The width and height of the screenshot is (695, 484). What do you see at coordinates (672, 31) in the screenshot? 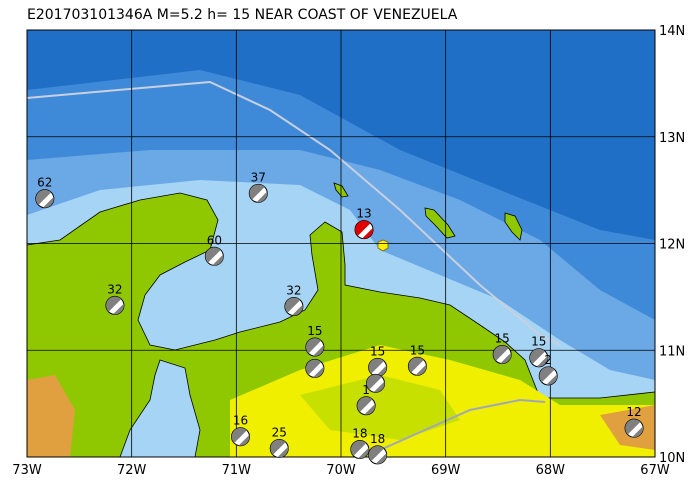
I see `lat-tick-label: 14N` at bounding box center [672, 31].